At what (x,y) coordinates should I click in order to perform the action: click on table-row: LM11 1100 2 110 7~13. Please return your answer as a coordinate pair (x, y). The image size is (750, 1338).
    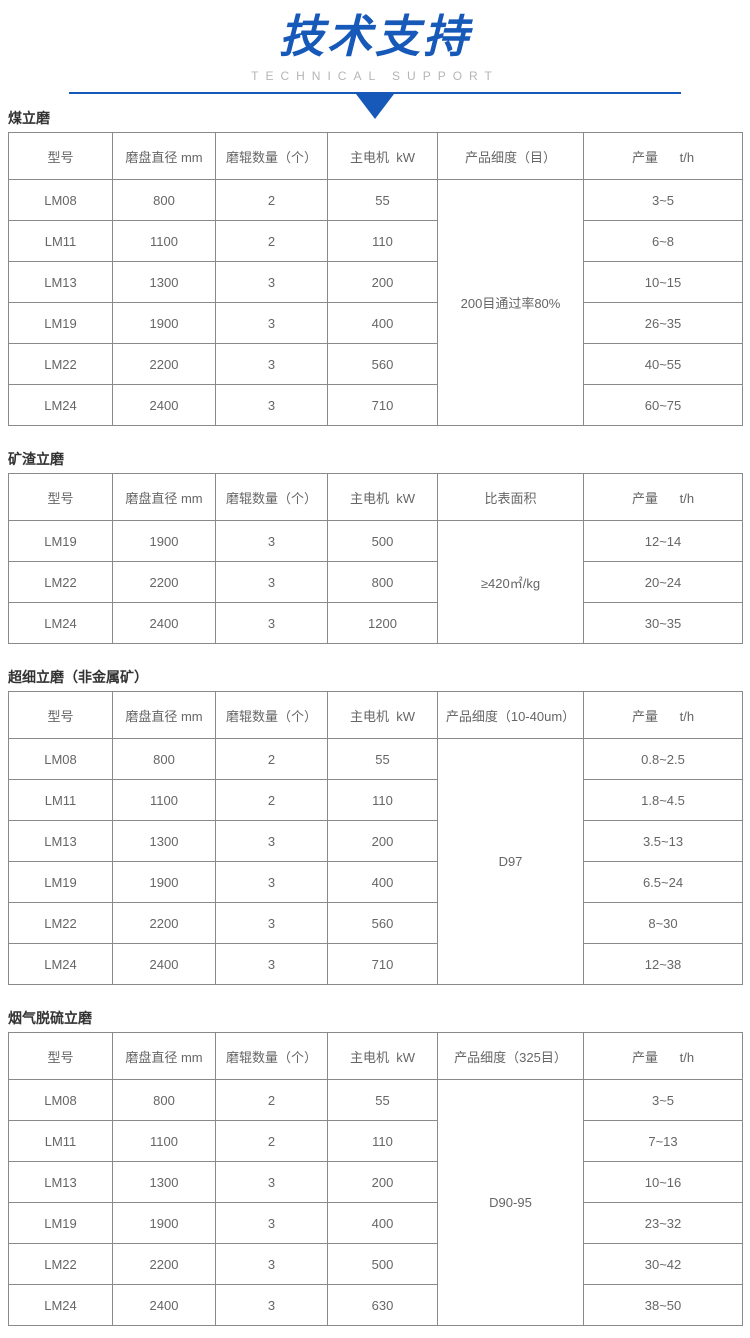
    Looking at the image, I should click on (375, 1141).